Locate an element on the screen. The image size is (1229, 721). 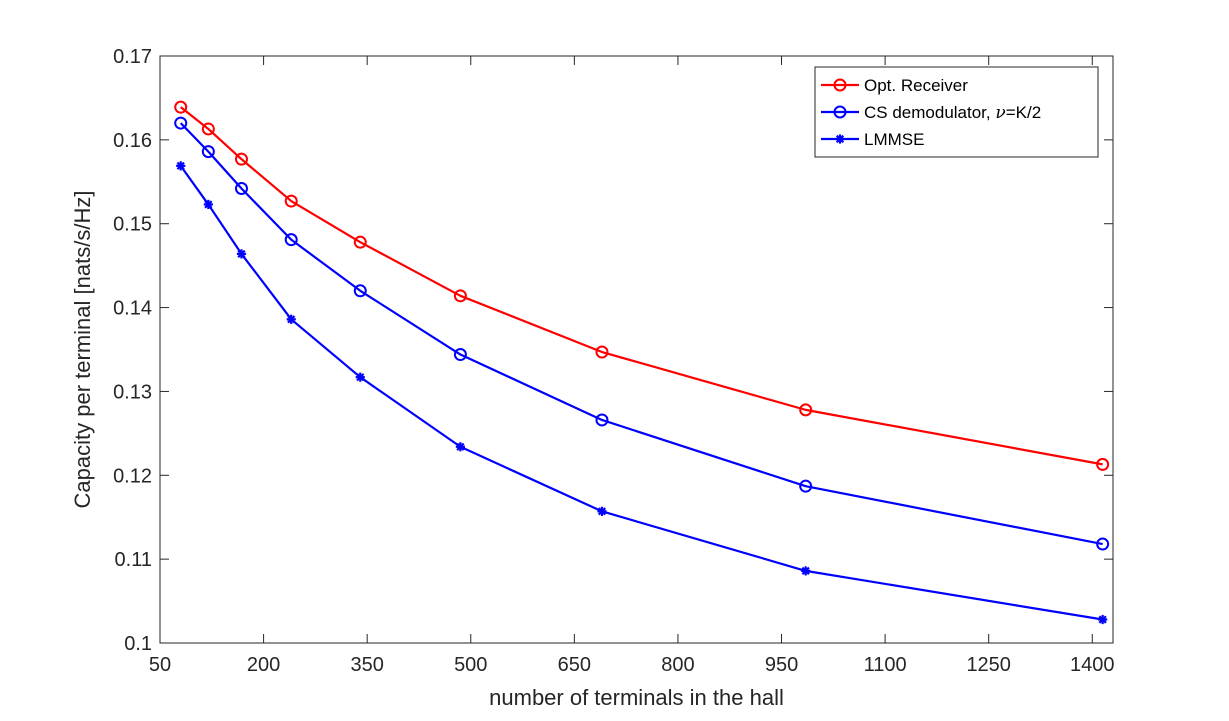
y-tick-label: 0.16 is located at coordinates (132, 141).